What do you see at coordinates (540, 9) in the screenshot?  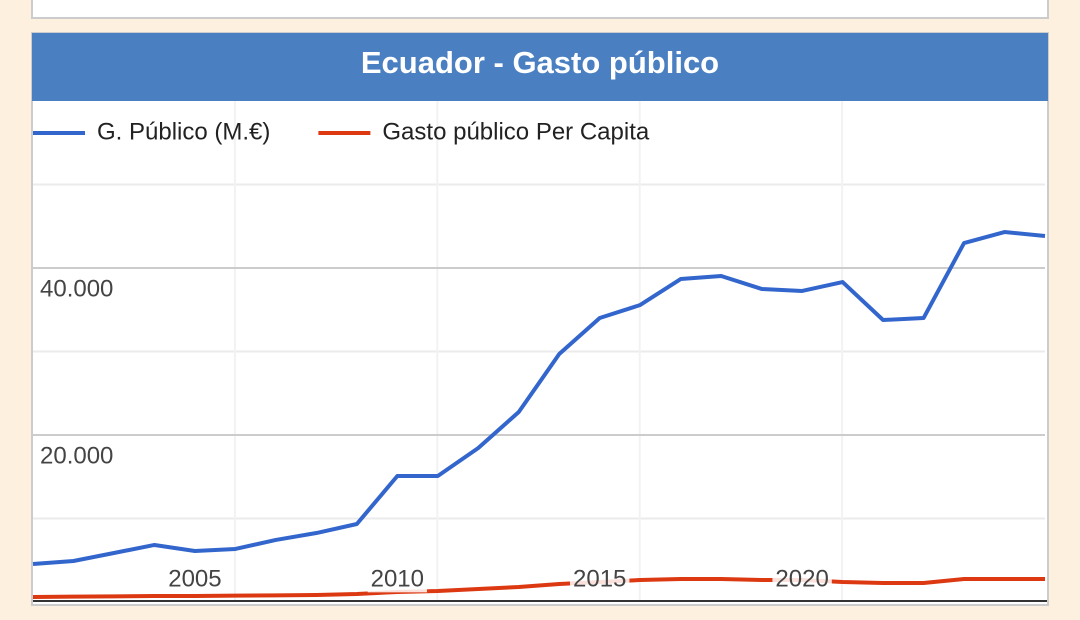 I see `previous-card` at bounding box center [540, 9].